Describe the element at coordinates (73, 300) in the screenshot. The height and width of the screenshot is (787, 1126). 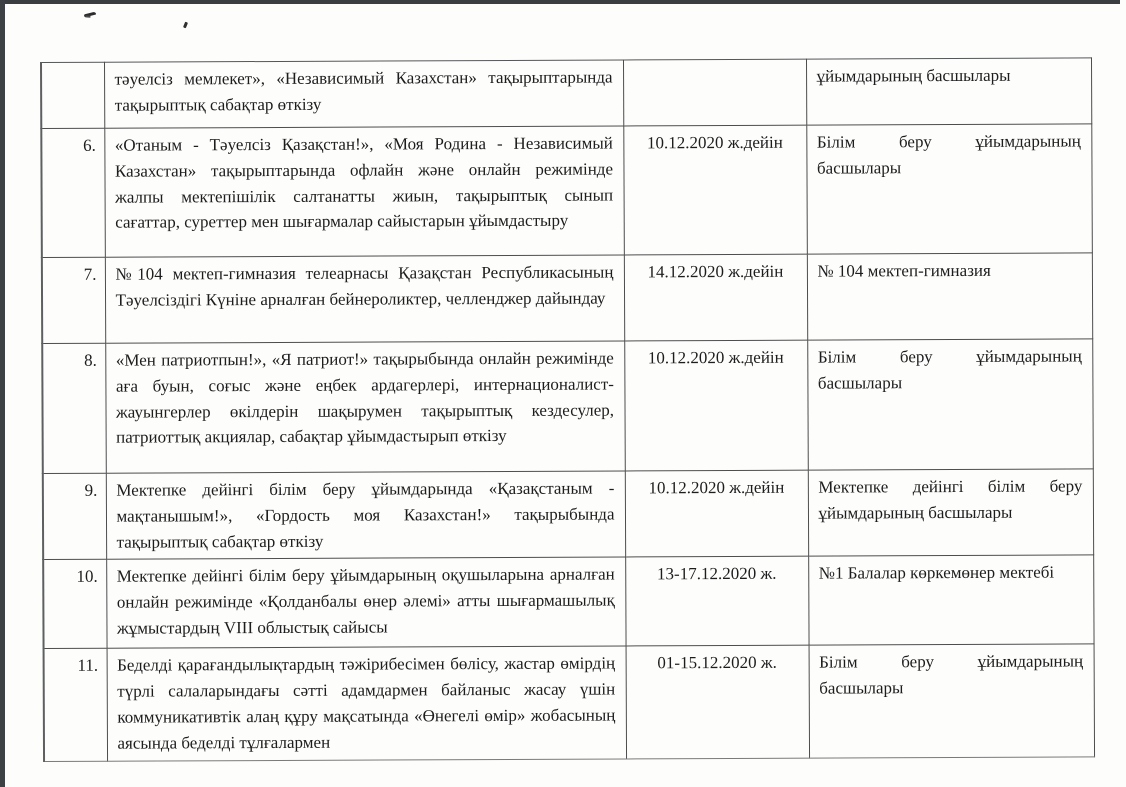
I see `row-number-cell: 7.` at that location.